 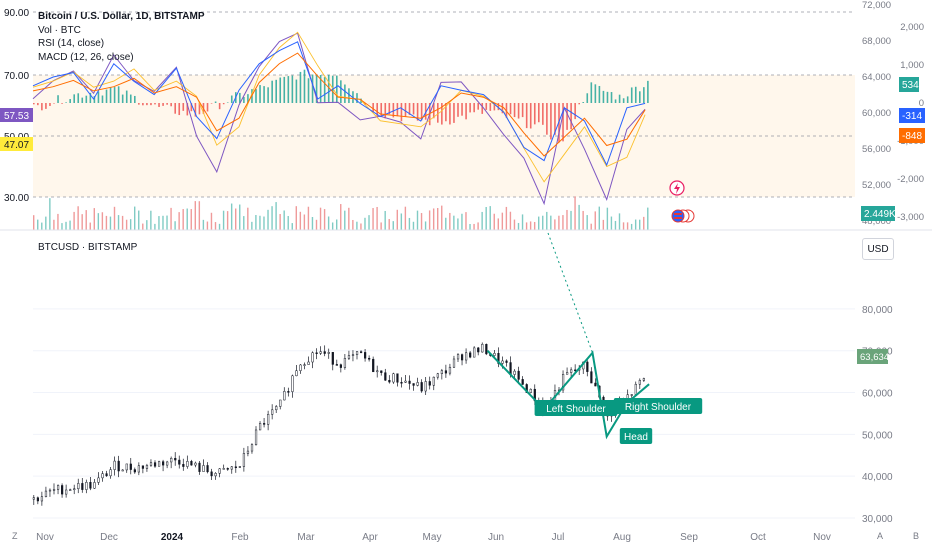 What do you see at coordinates (86, 57) in the screenshot?
I see `legend-macd: MACD (12, 26, close)` at bounding box center [86, 57].